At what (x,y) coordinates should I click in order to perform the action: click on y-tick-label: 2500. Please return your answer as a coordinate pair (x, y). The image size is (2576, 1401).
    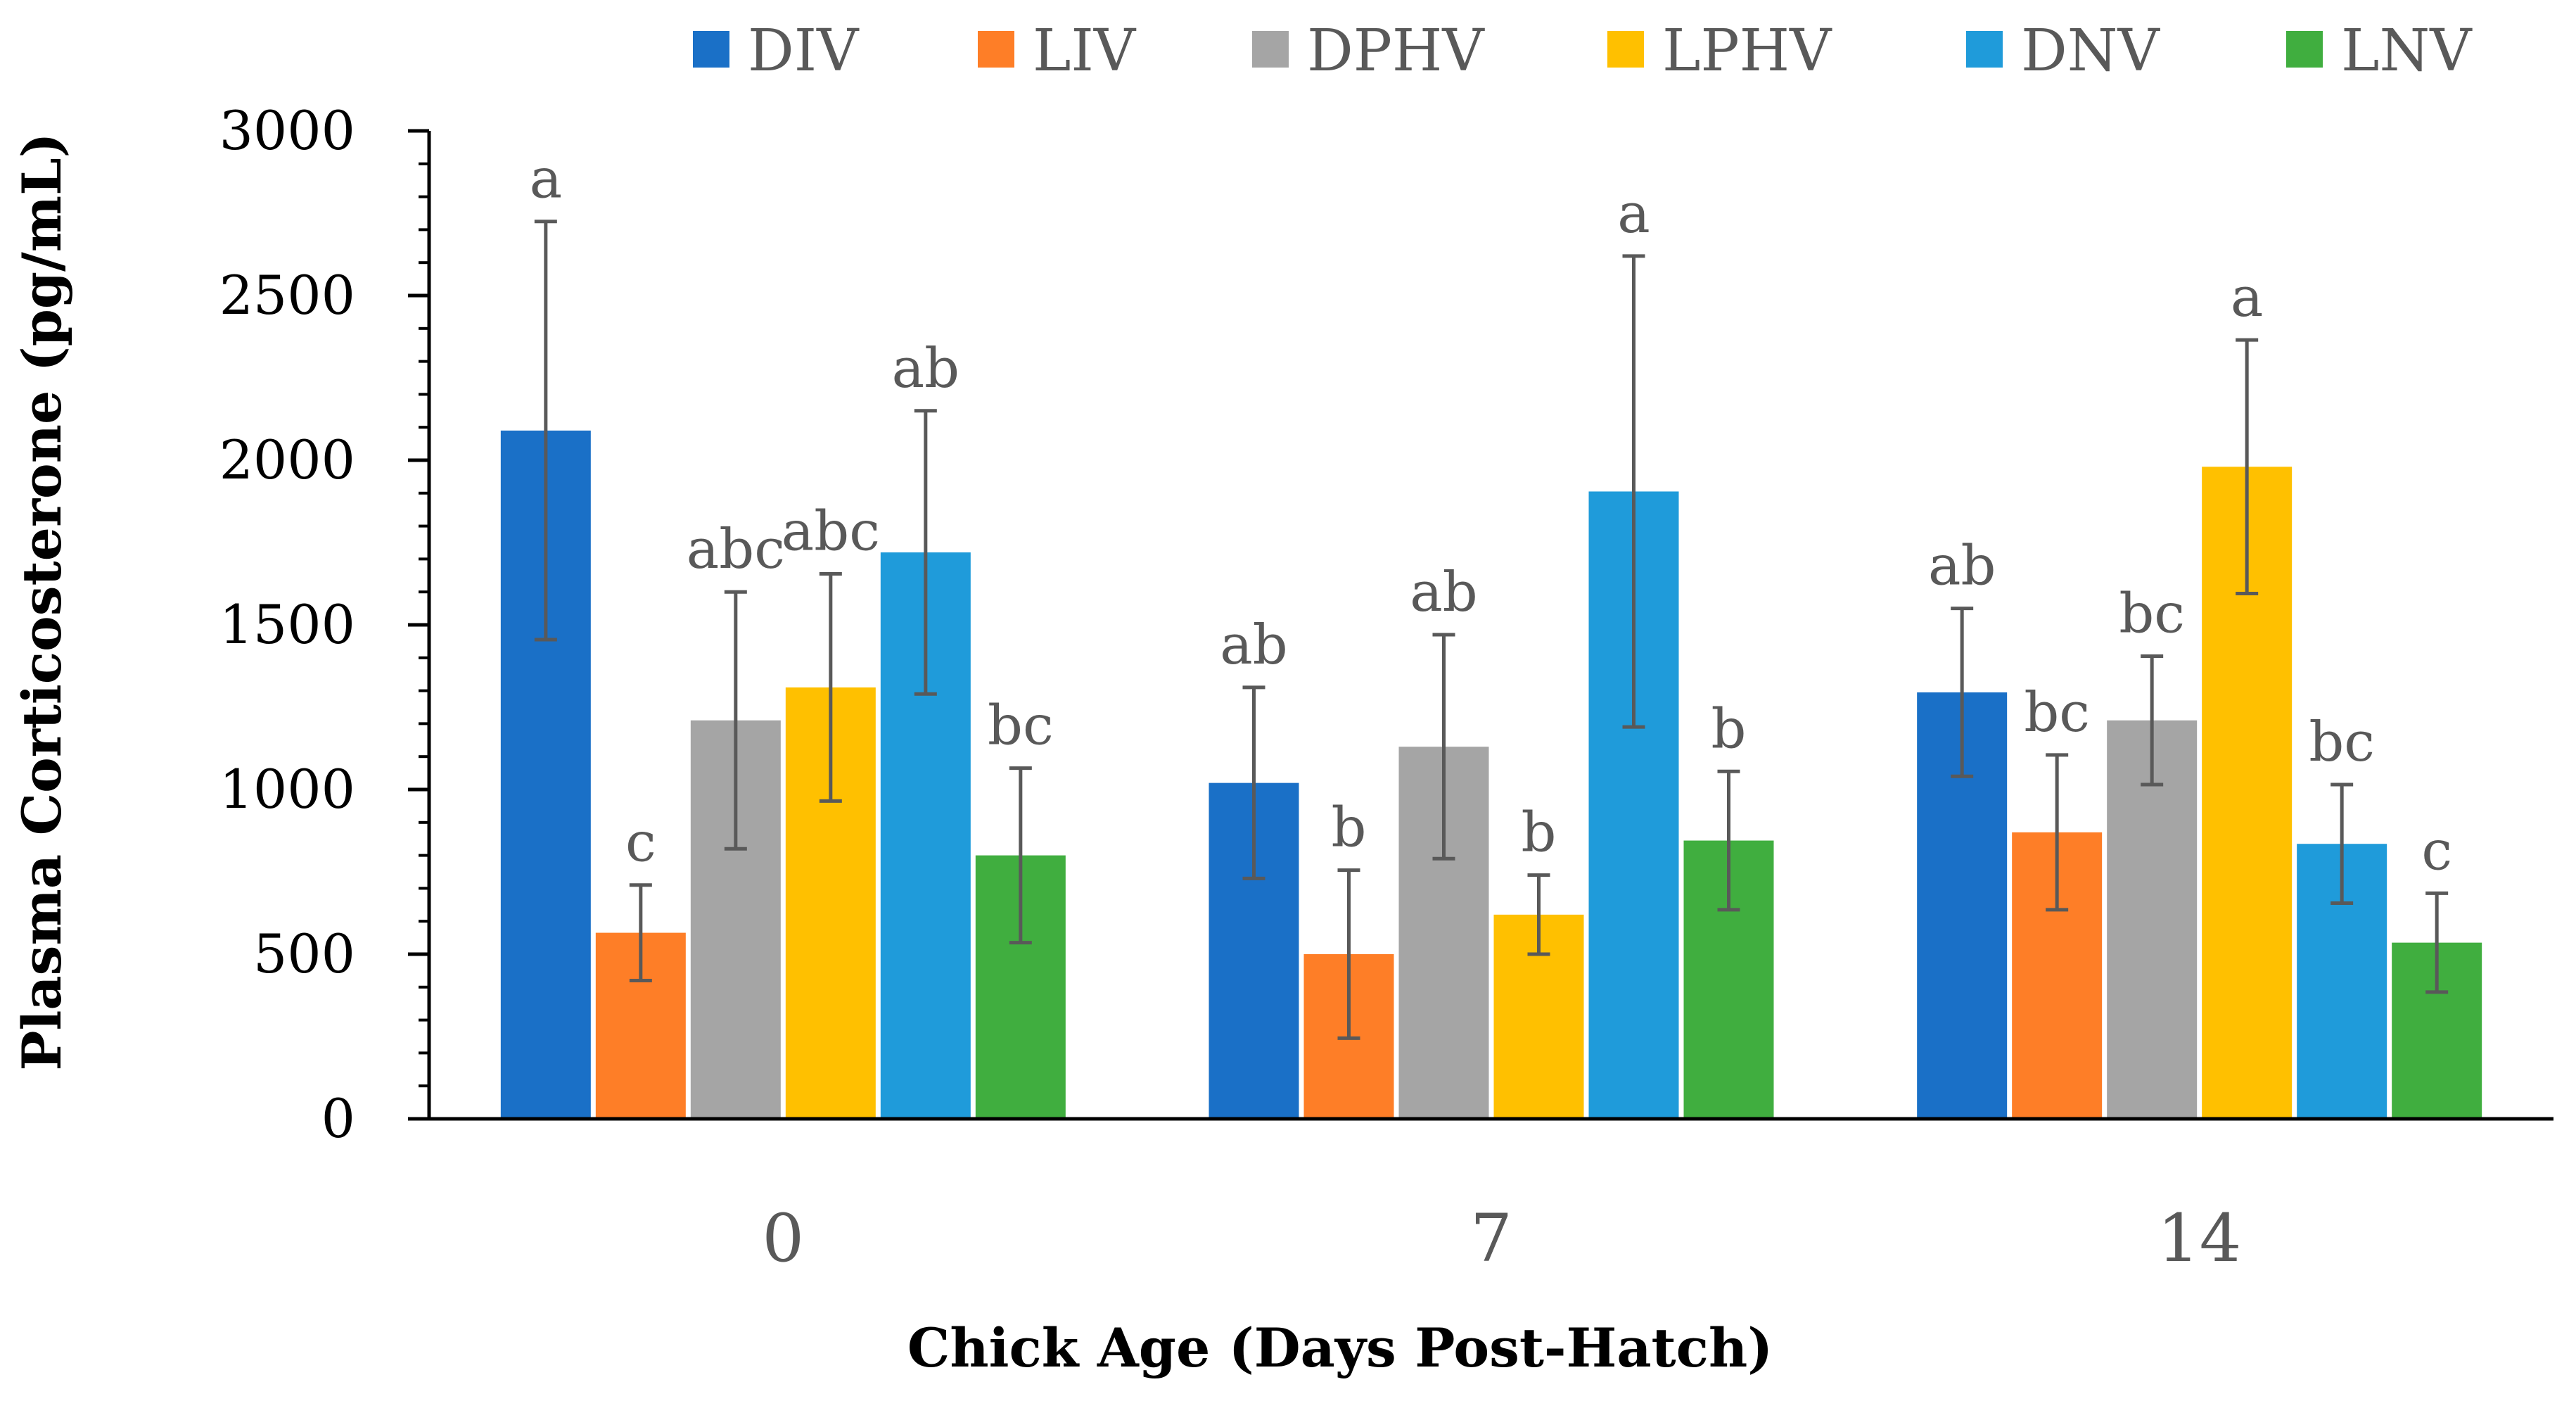
    Looking at the image, I should click on (287, 295).